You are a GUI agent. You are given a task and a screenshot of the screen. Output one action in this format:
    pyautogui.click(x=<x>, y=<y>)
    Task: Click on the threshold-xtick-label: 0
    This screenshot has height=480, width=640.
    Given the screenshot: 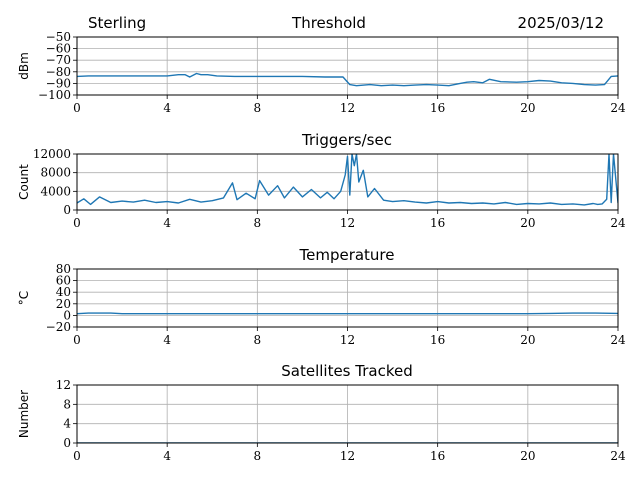 What is the action you would take?
    pyautogui.click(x=77, y=108)
    